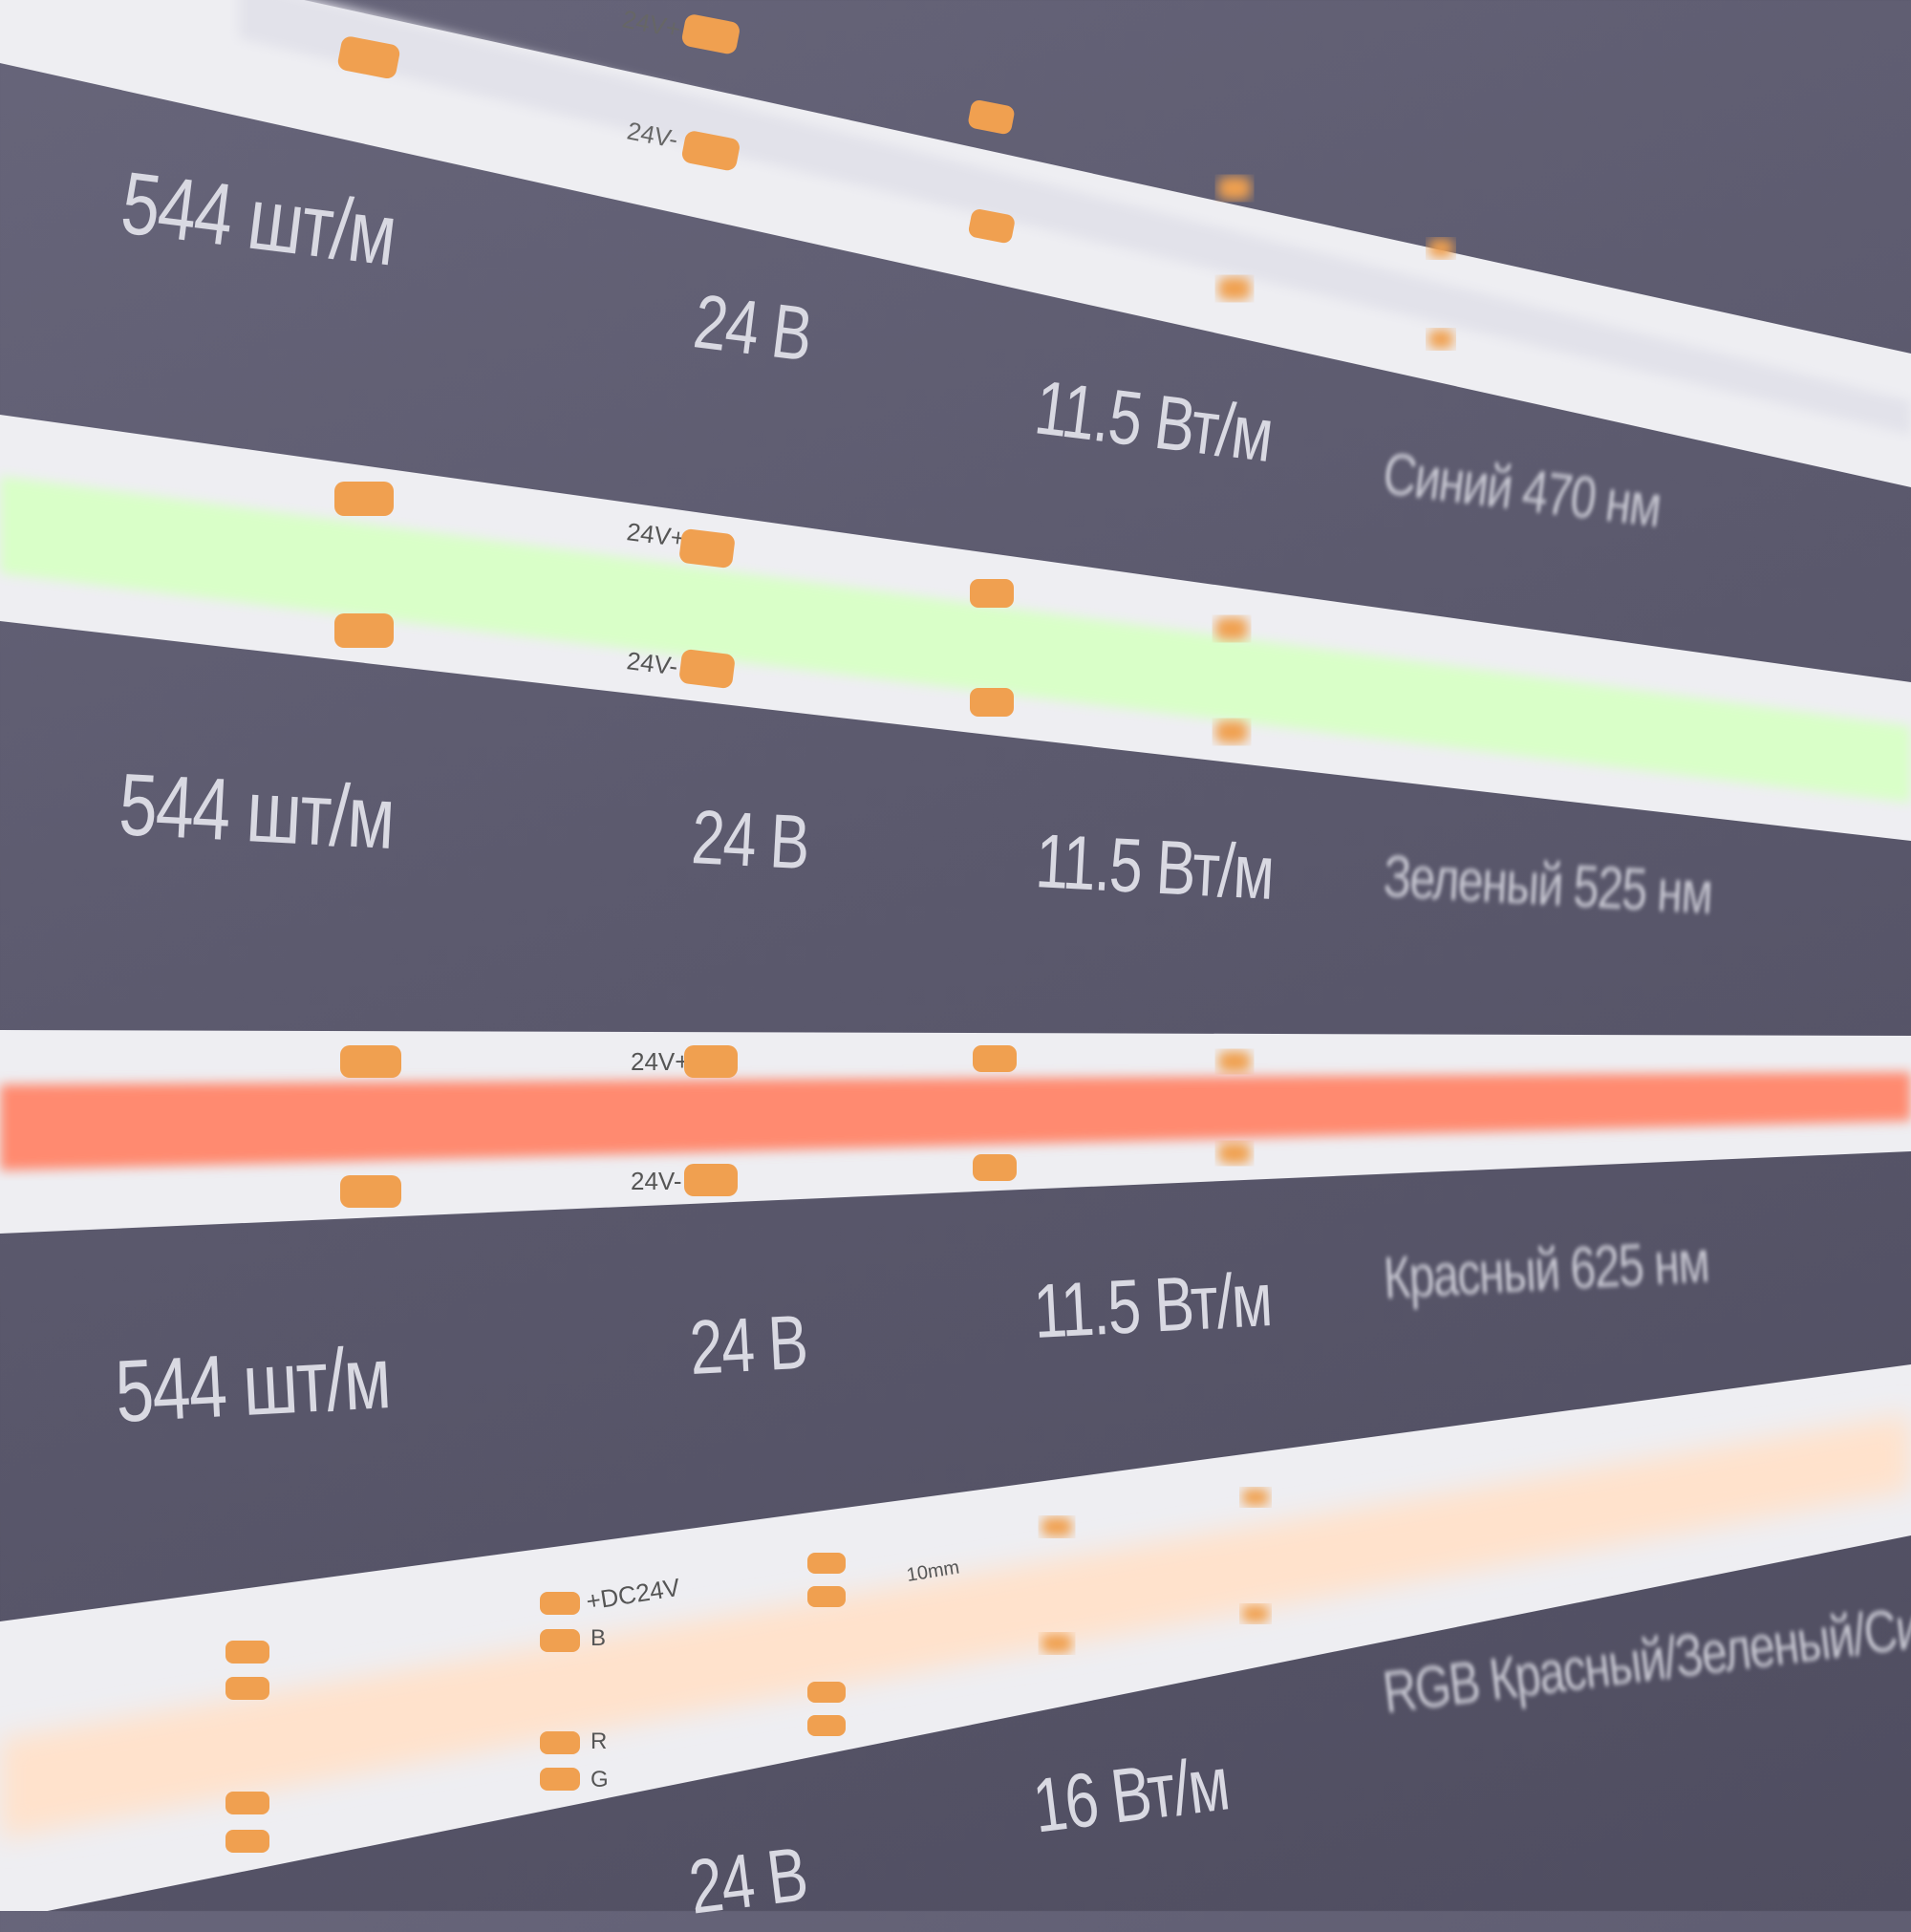 Image resolution: width=1911 pixels, height=1932 pixels. Describe the element at coordinates (598, 1638) in the screenshot. I see `marking-b: B` at that location.